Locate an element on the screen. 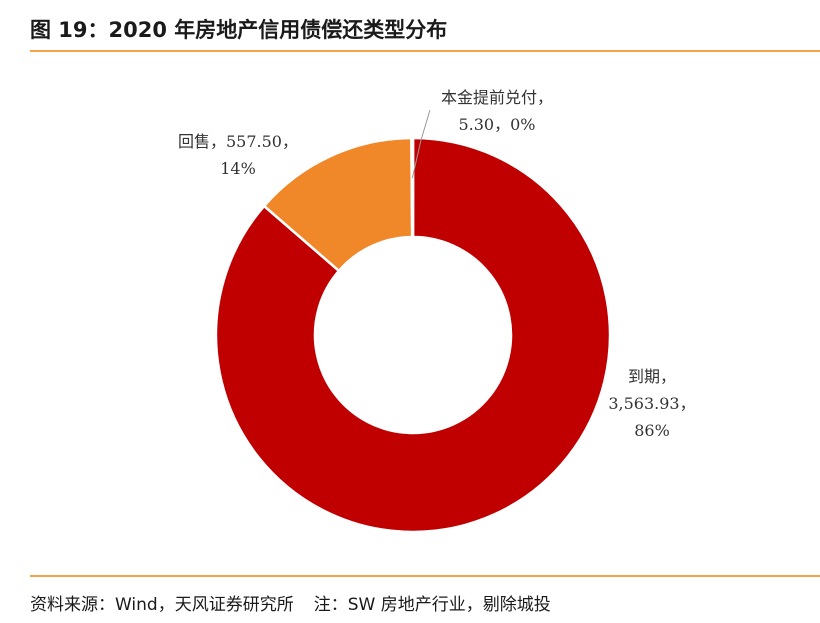  title-rule is located at coordinates (425, 51).